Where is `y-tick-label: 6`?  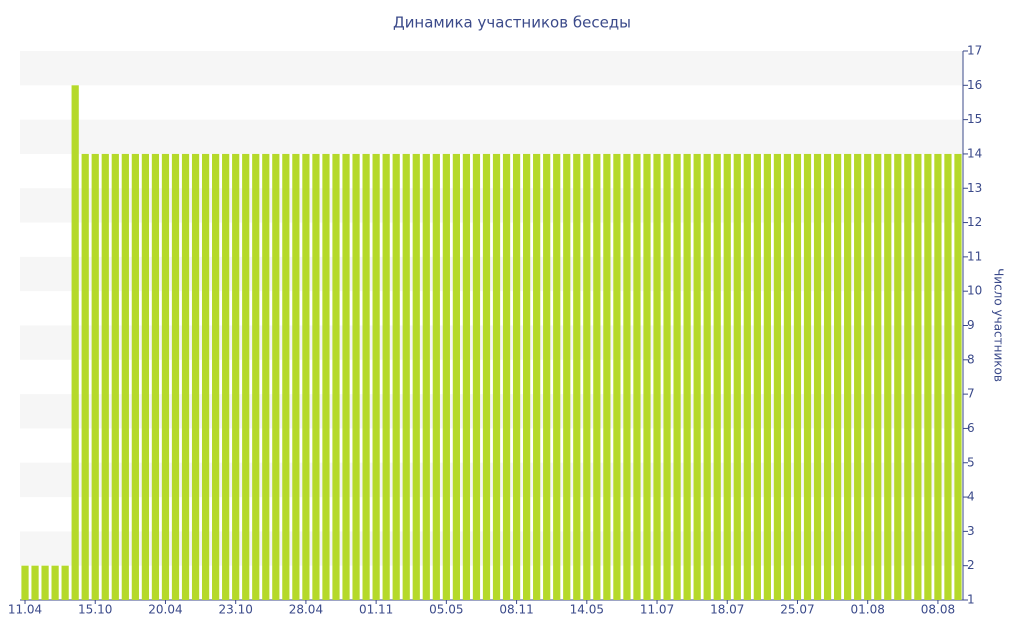
y-tick-label: 6 is located at coordinates (971, 428).